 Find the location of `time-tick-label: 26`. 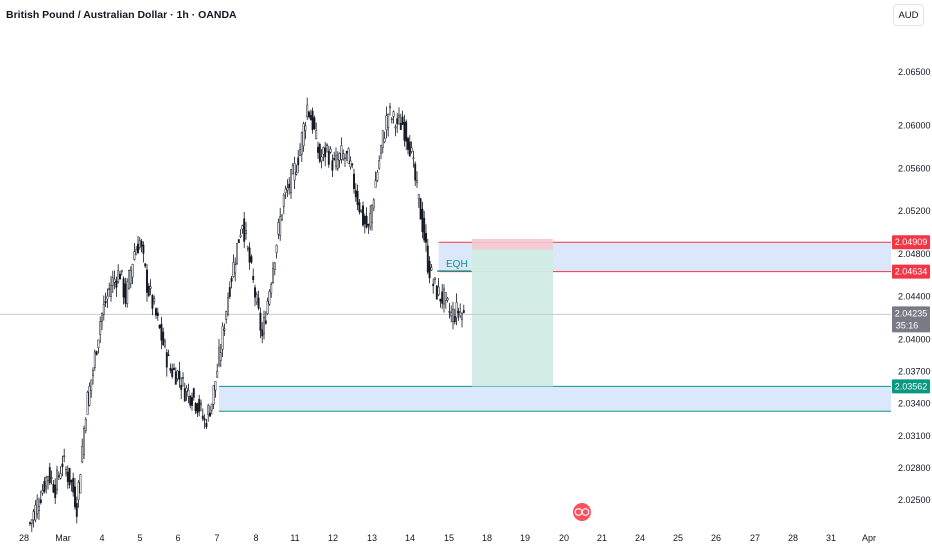

time-tick-label: 26 is located at coordinates (716, 538).